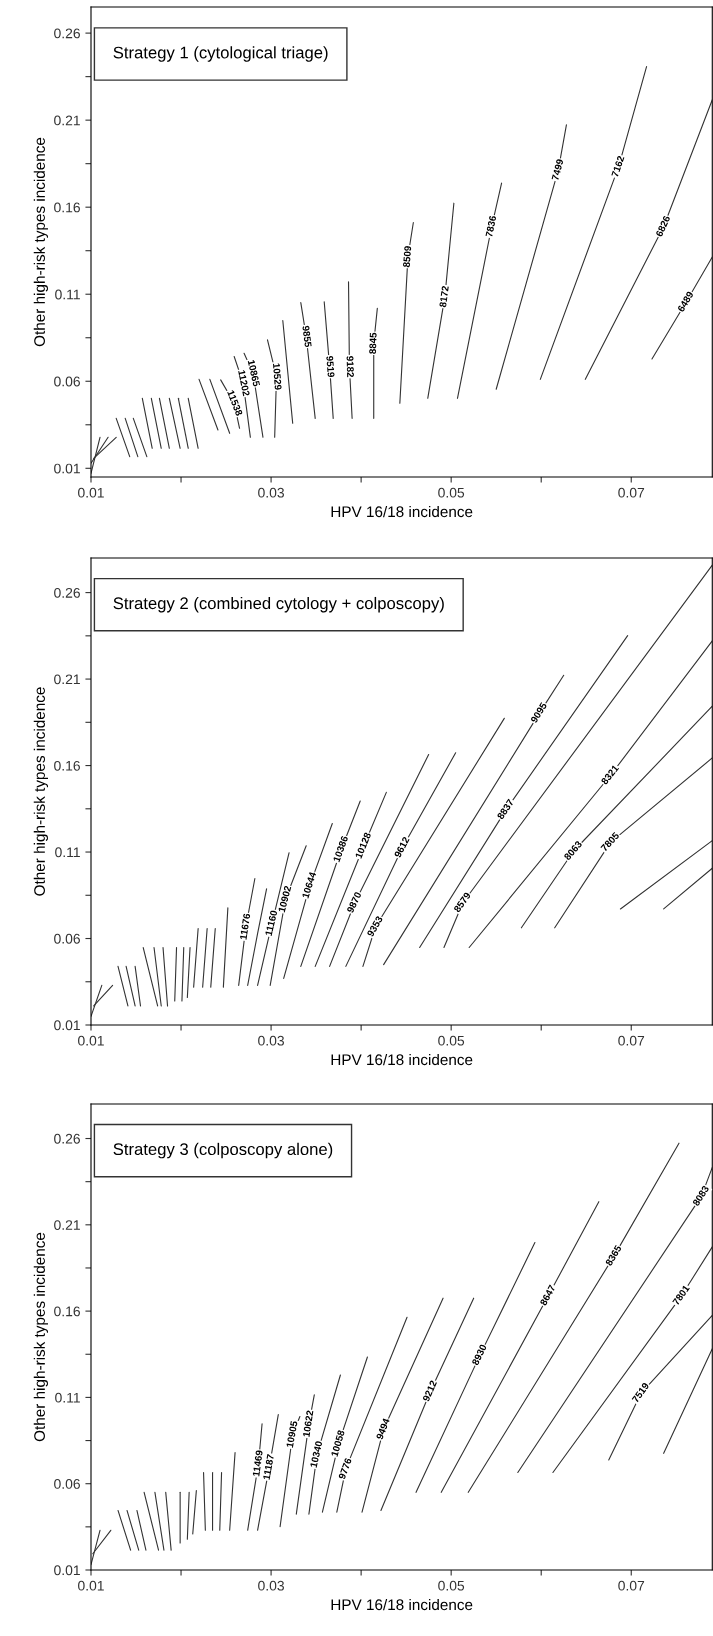  What do you see at coordinates (401, 847) in the screenshot?
I see `series-label: 9612` at bounding box center [401, 847].